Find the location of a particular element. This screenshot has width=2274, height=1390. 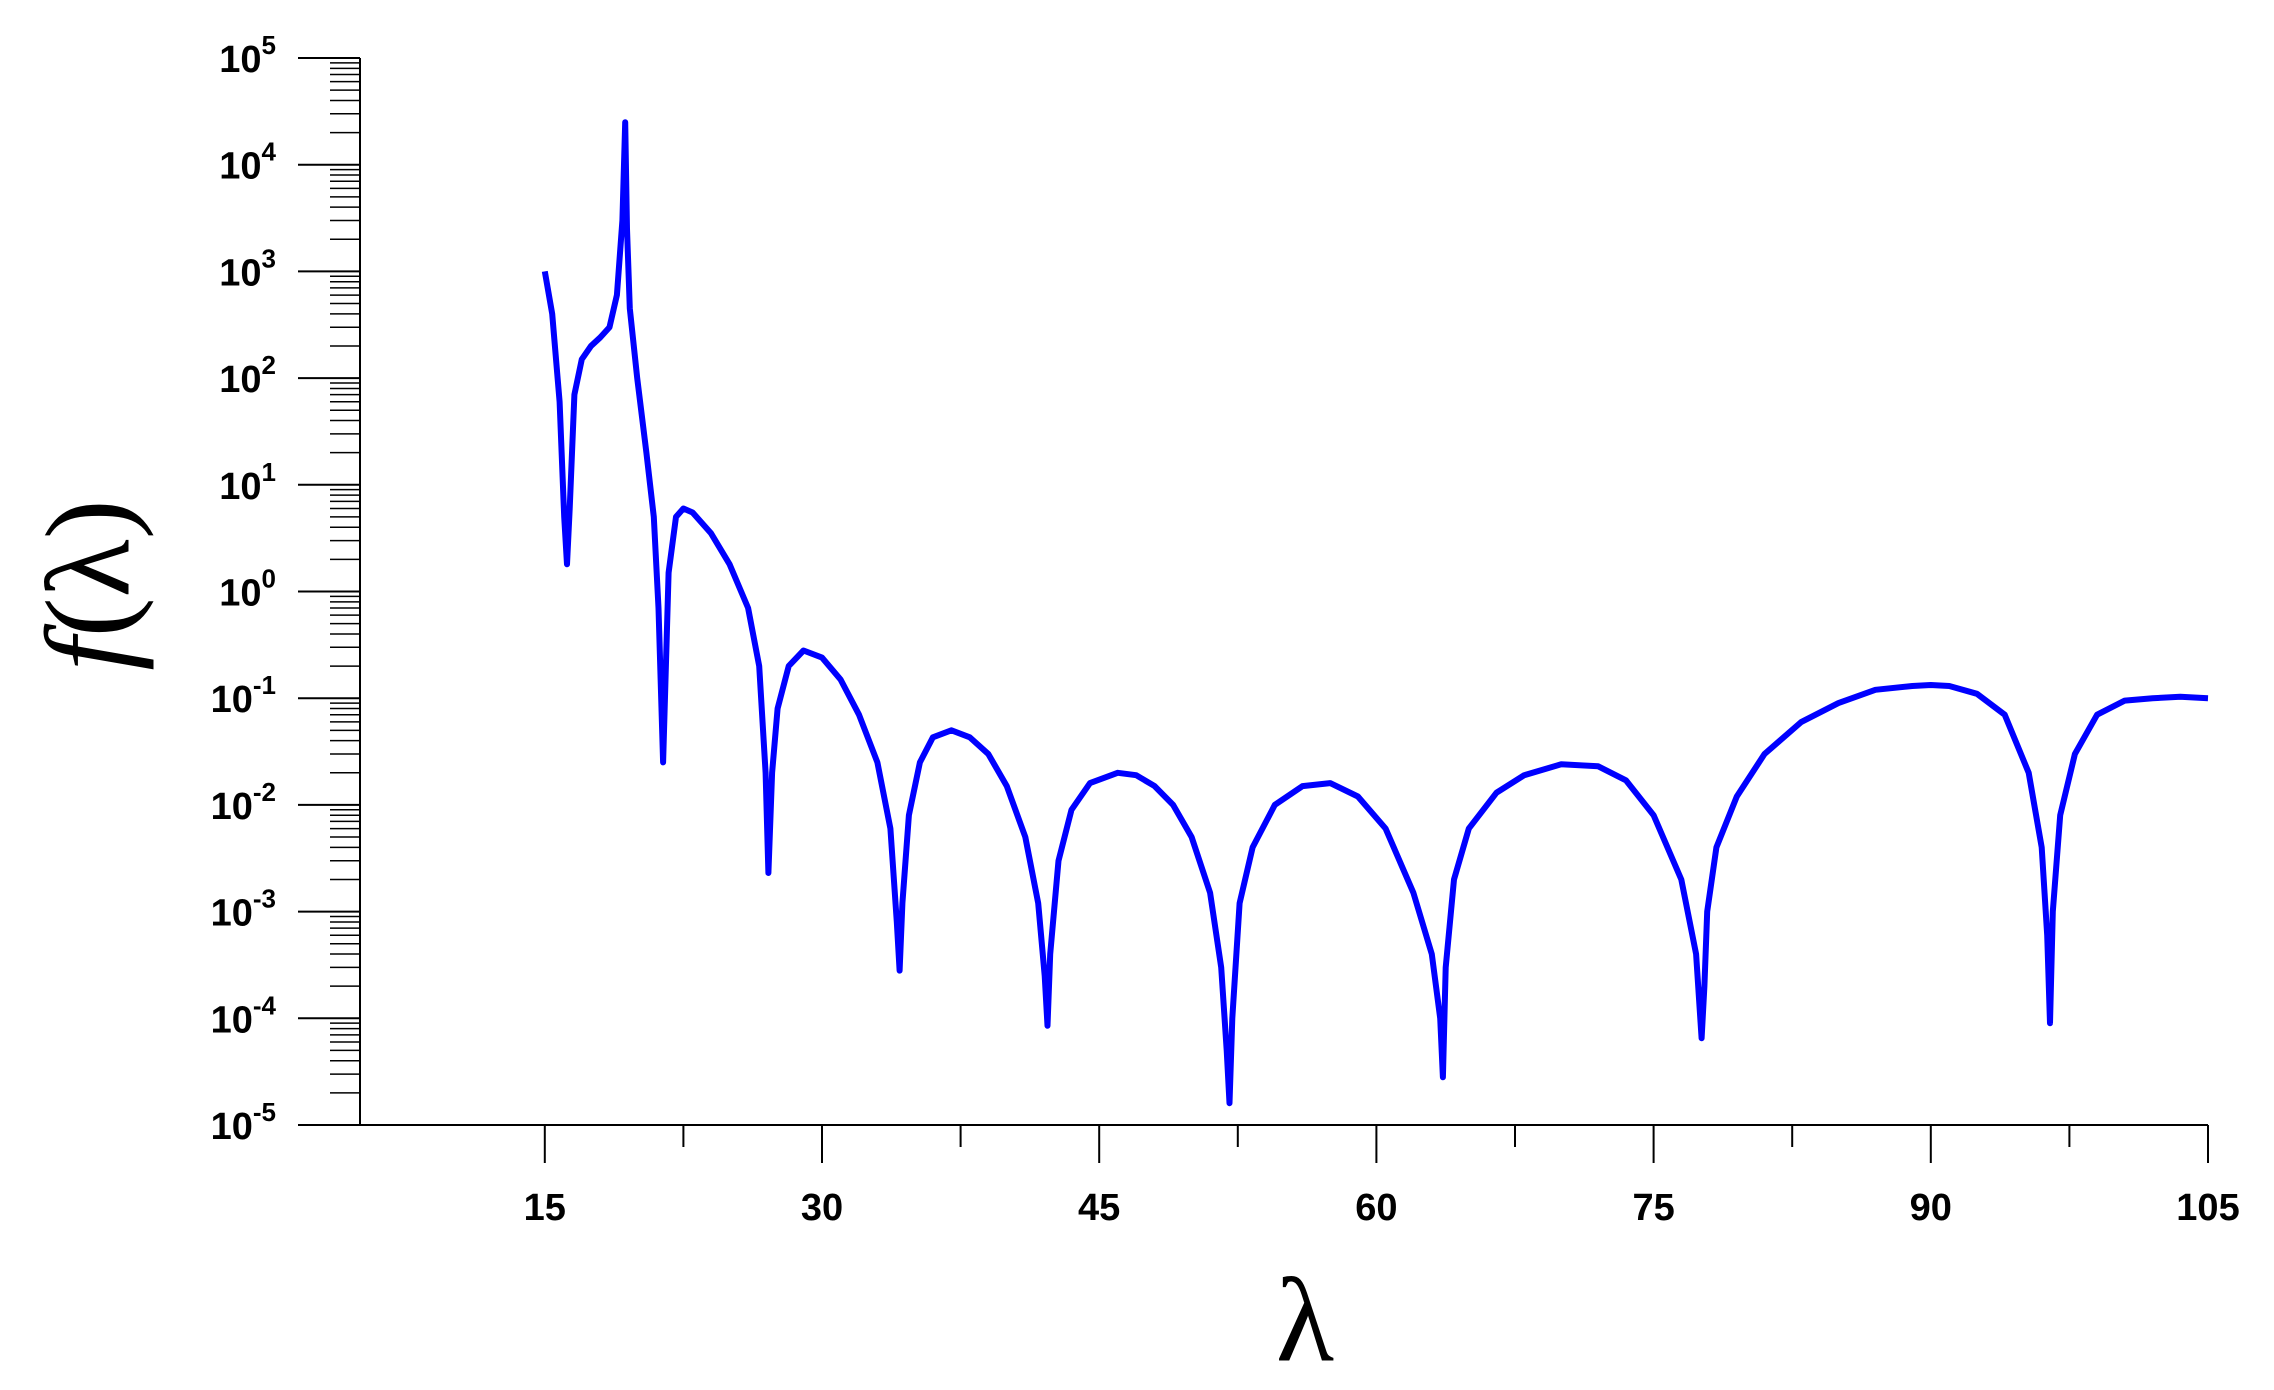

y-tick-label: 10⁵ is located at coordinates (247, 55).